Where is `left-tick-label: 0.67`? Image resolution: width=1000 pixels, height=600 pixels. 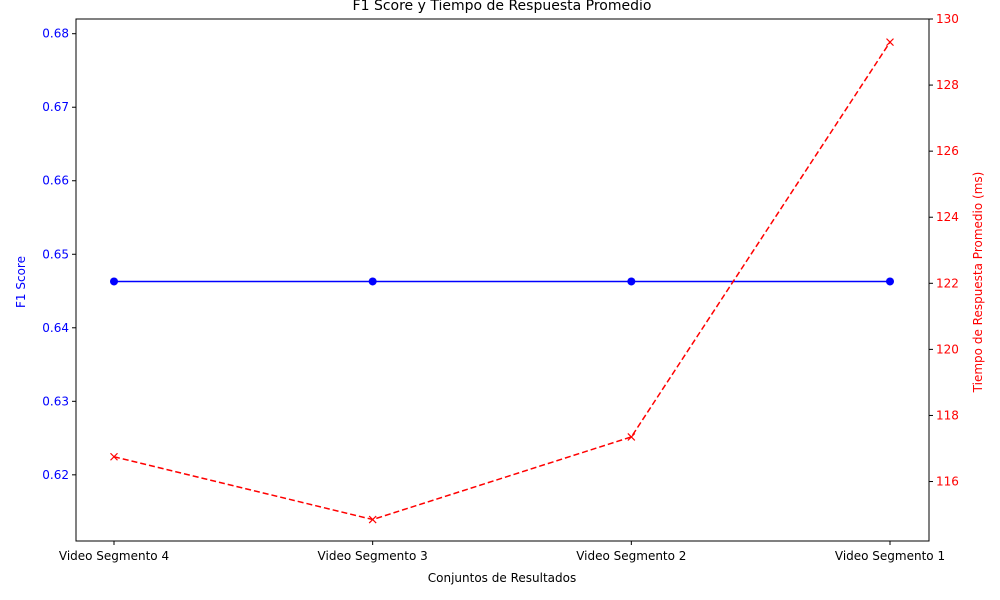
left-tick-label: 0.67 is located at coordinates (55, 107).